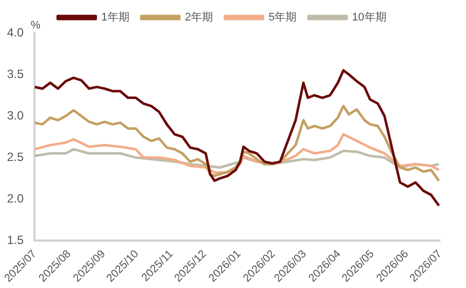  I want to click on y-tick-label: 3.0, so click(15, 115).